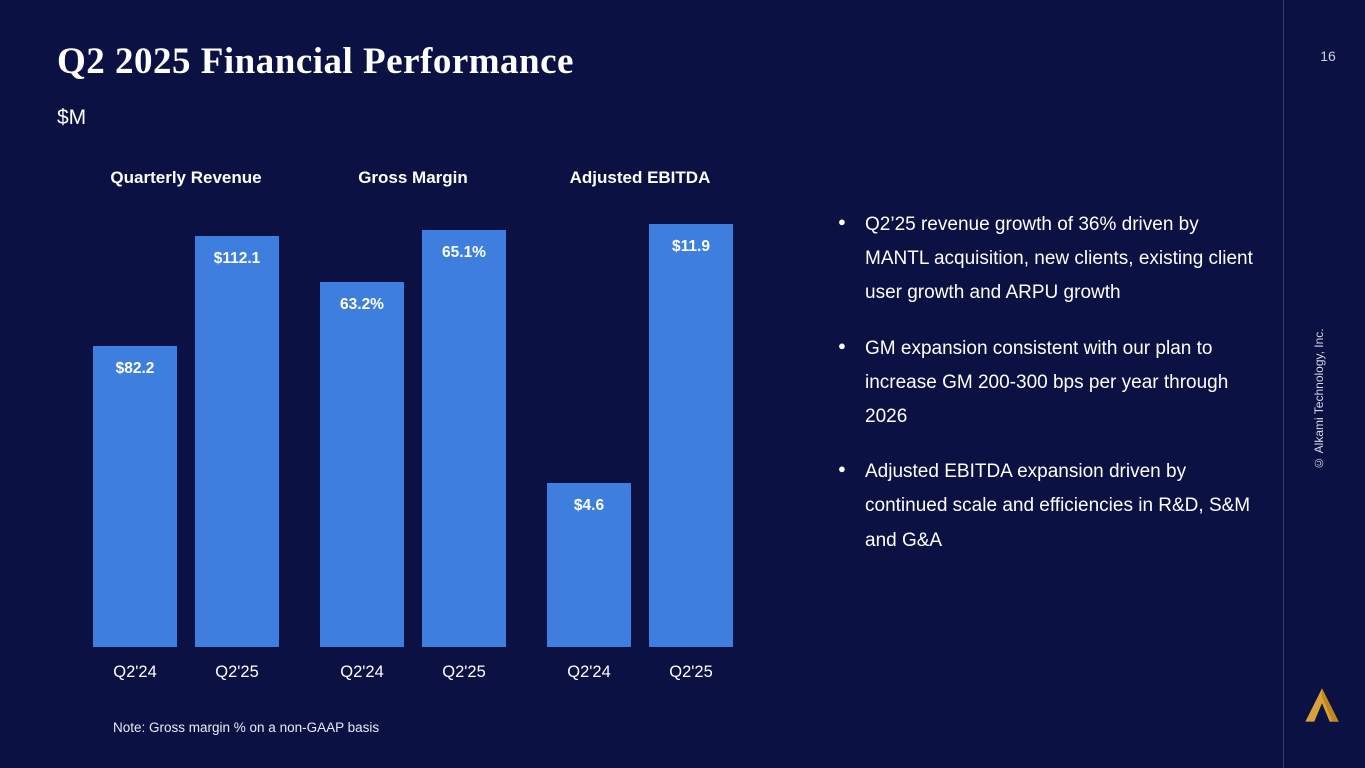 The width and height of the screenshot is (1365, 768). What do you see at coordinates (413, 435) in the screenshot?
I see `plot-area: 63.2% 65.1%` at bounding box center [413, 435].